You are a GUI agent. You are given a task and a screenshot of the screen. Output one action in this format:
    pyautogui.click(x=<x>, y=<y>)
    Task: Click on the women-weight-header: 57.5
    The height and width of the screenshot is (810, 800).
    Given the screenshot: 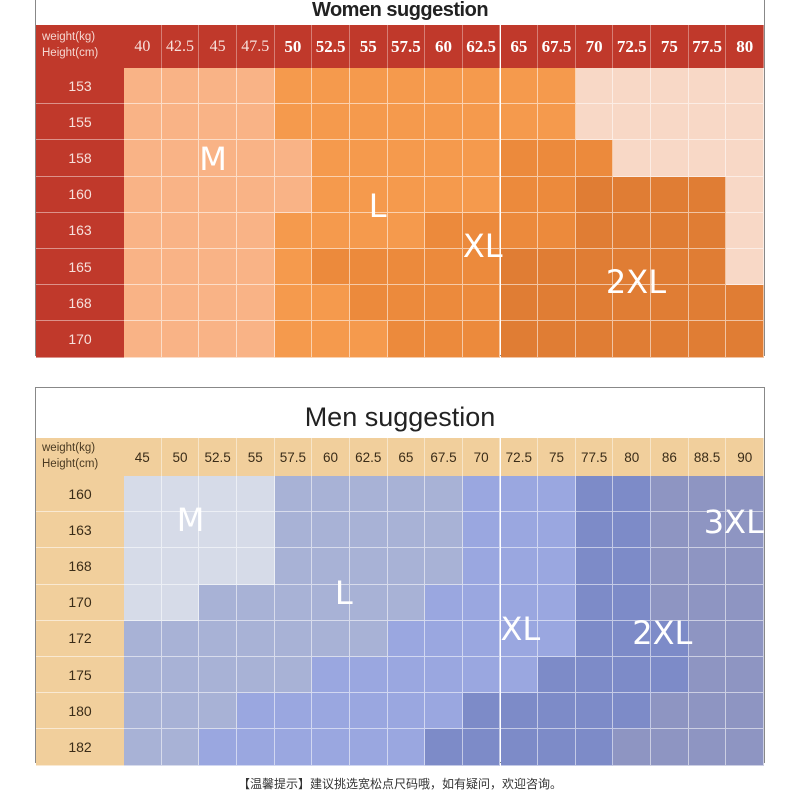 What is the action you would take?
    pyautogui.click(x=406, y=46)
    